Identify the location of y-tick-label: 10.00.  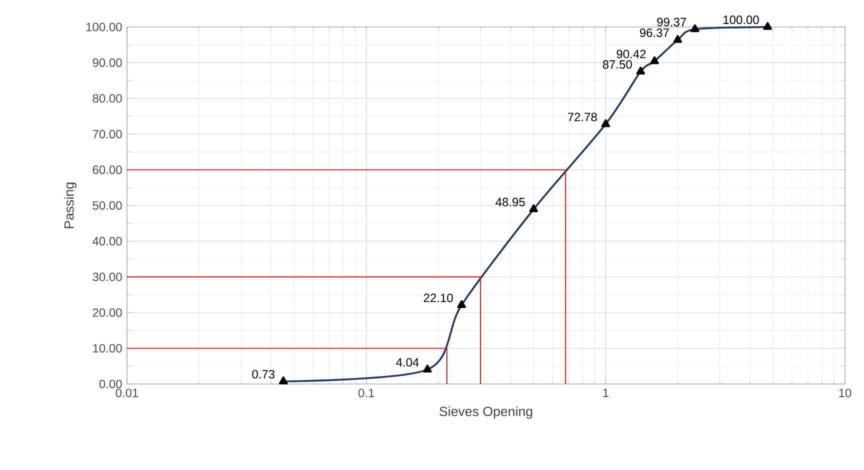
(107, 348).